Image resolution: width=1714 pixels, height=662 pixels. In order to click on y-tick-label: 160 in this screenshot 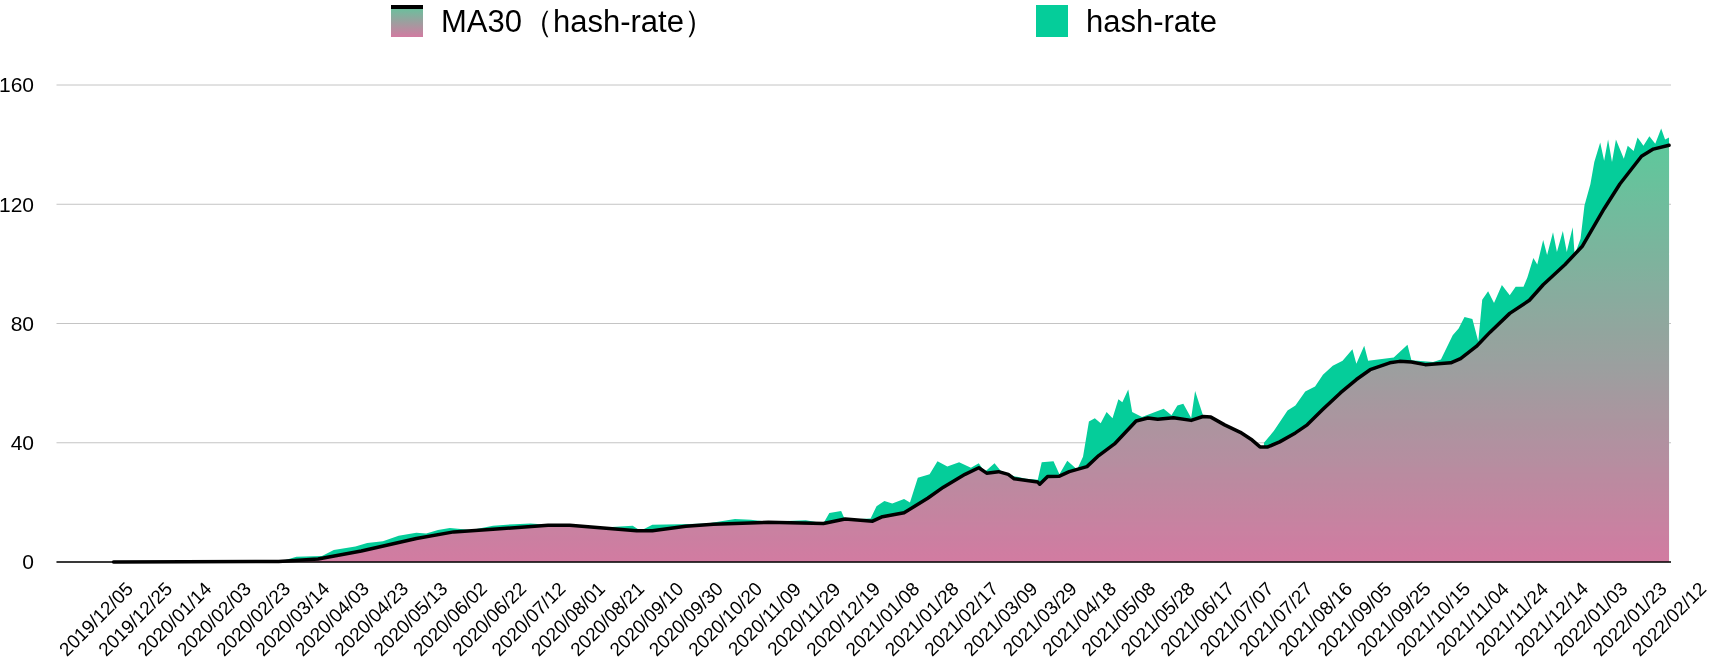, I will do `click(17, 85)`.